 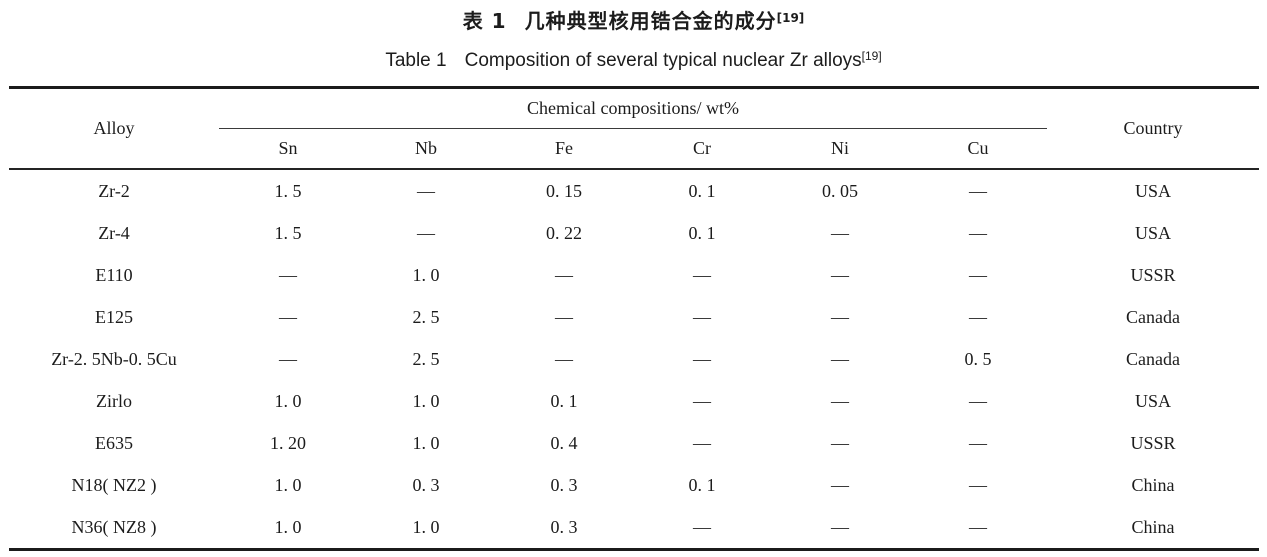 What do you see at coordinates (288, 190) in the screenshot?
I see `sn-cell: 1. 5` at bounding box center [288, 190].